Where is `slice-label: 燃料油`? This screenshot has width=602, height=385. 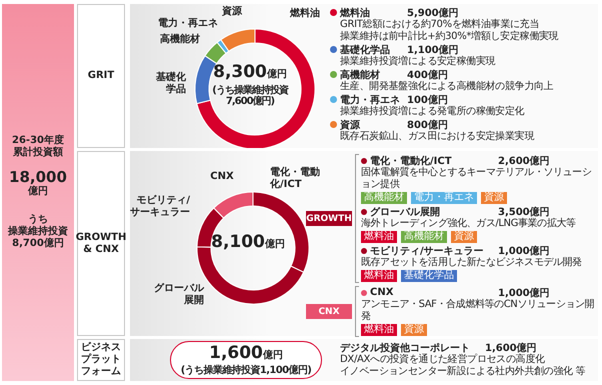
slice-label: 燃料油 is located at coordinates (305, 14).